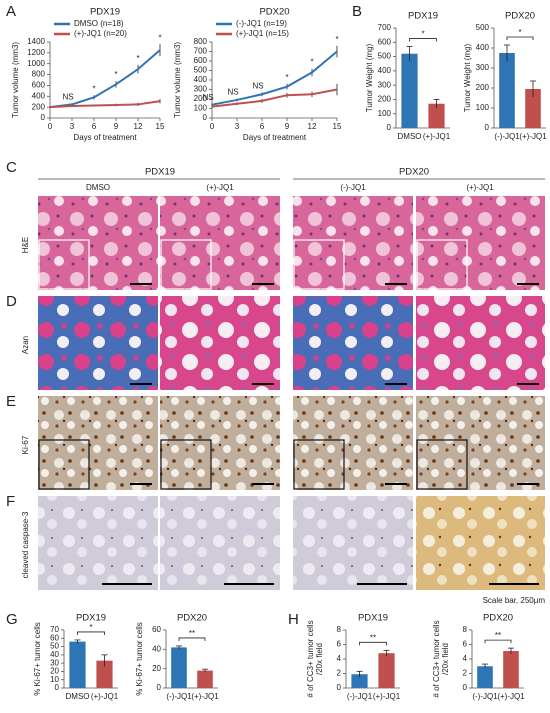 The width and height of the screenshot is (550, 713). Describe the element at coordinates (54, 629) in the screenshot. I see `y-tick-label: 70` at that location.